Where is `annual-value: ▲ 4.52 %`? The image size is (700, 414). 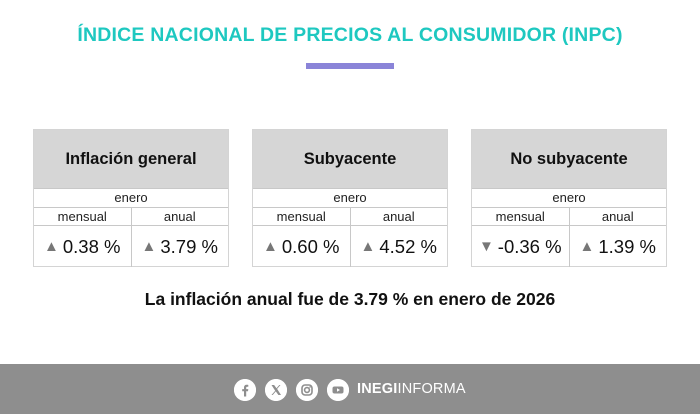 annual-value: ▲ 4.52 % is located at coordinates (399, 246).